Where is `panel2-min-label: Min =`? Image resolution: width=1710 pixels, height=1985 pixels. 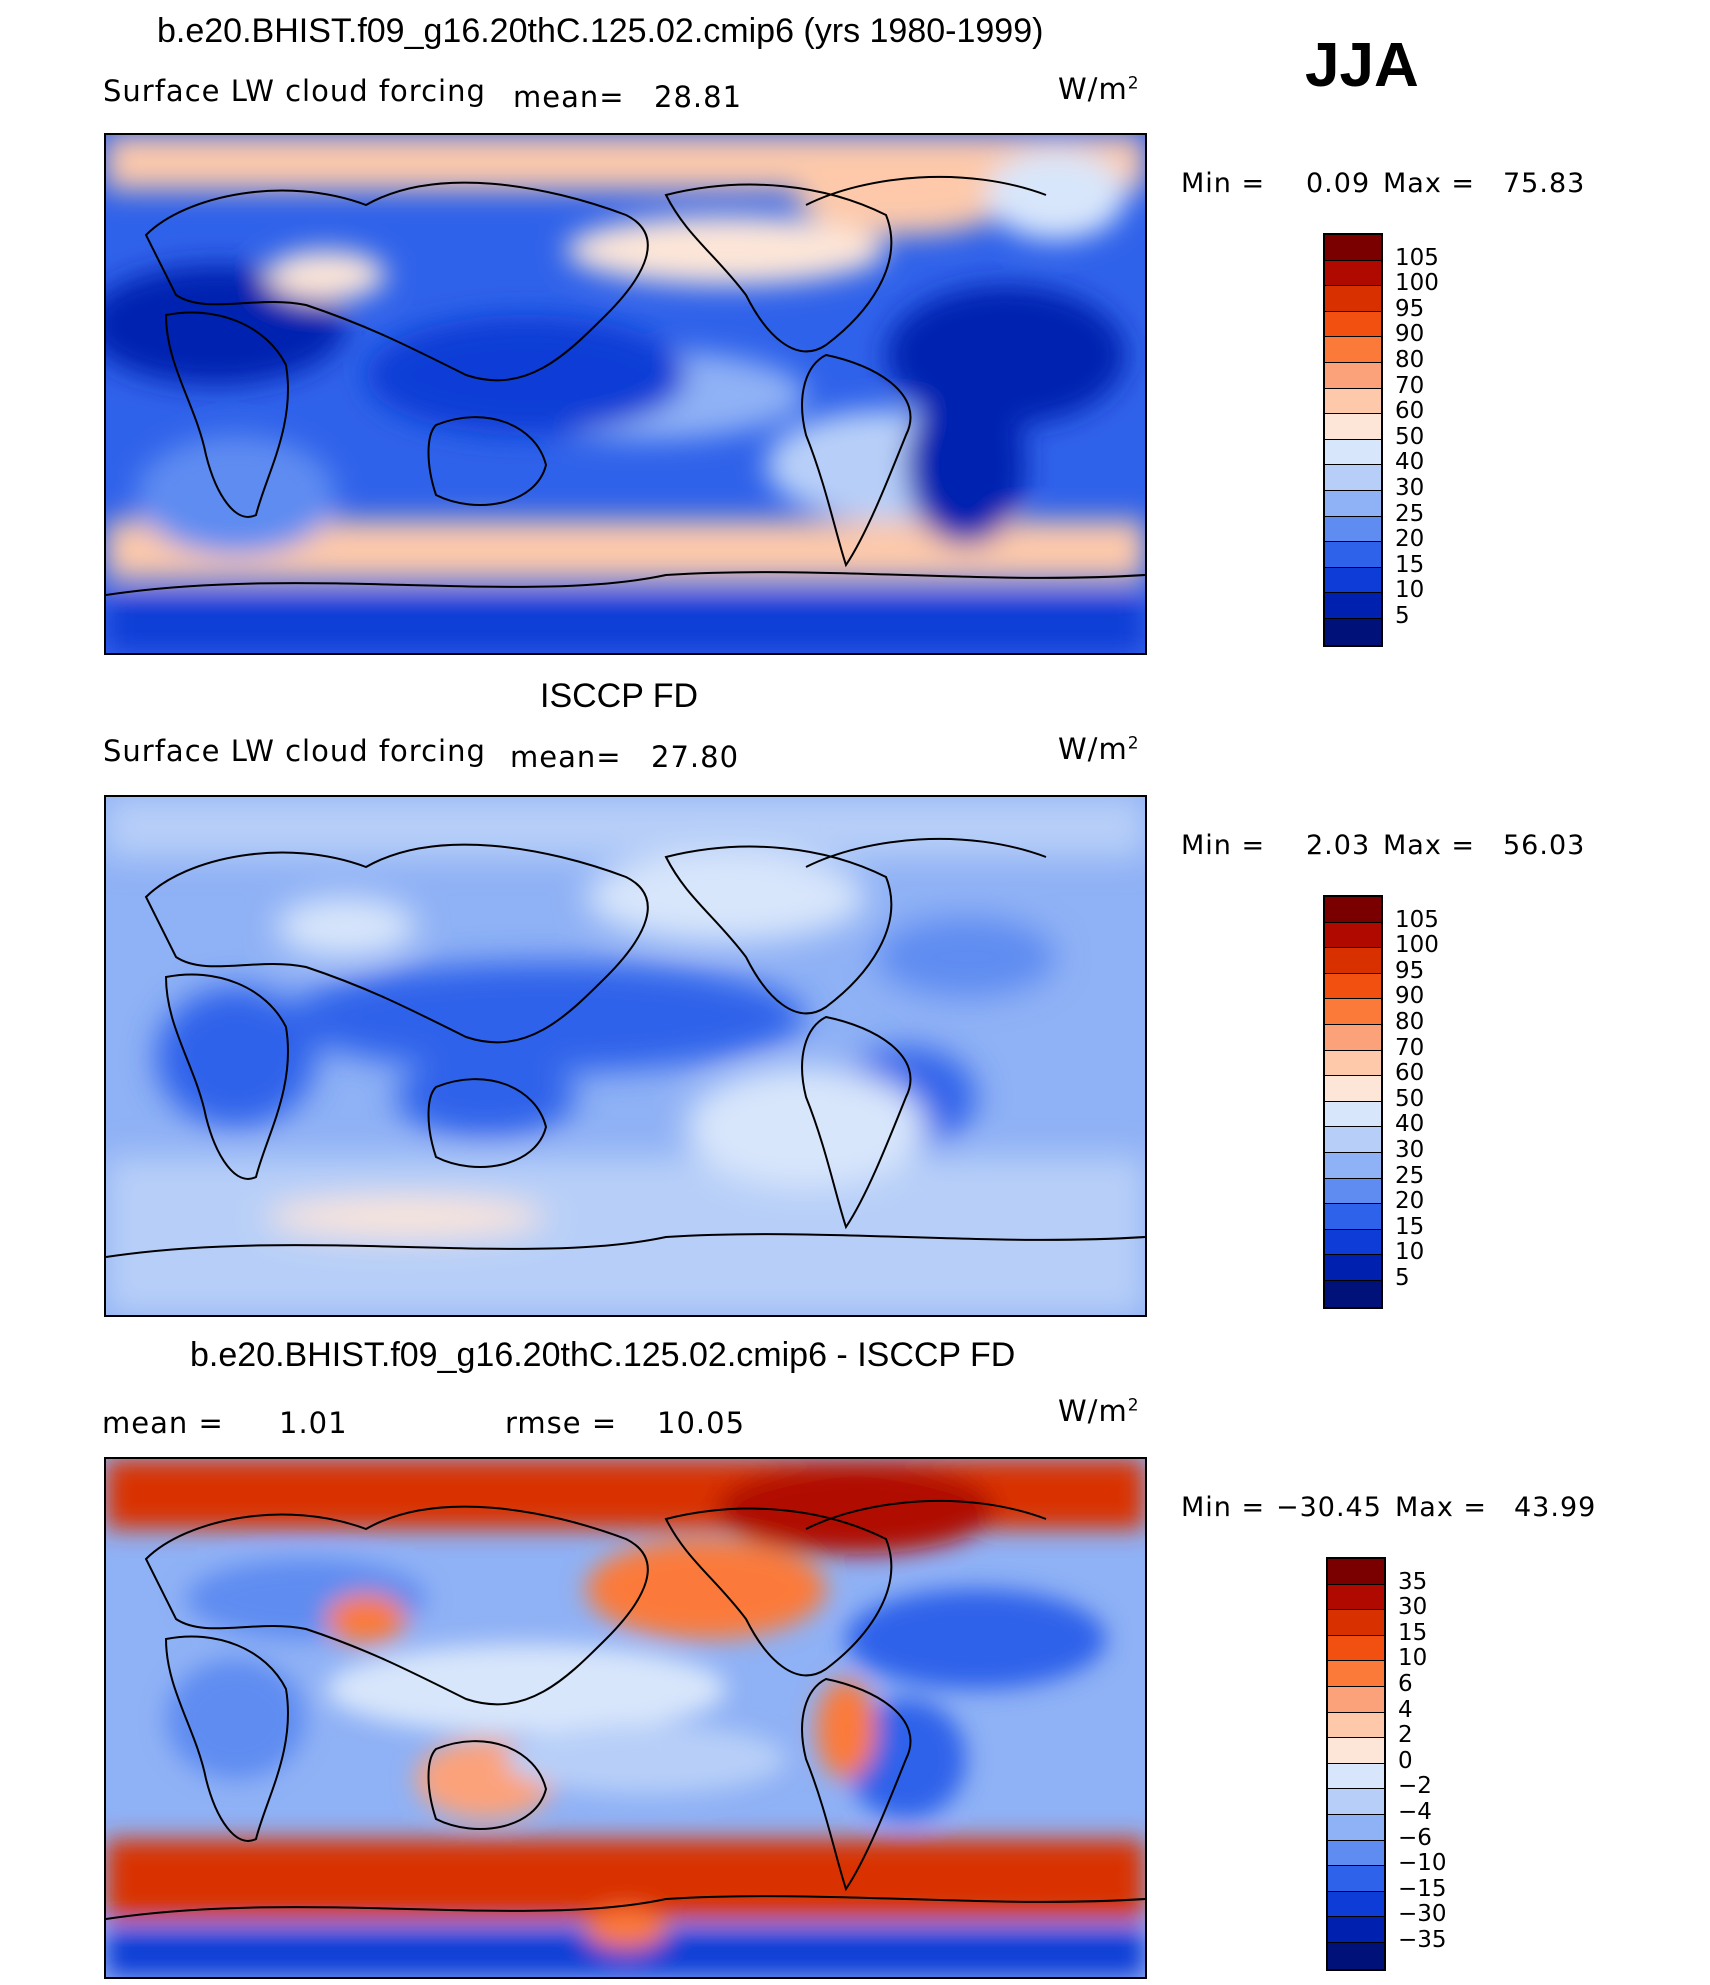 panel2-min-label: Min = is located at coordinates (1223, 845).